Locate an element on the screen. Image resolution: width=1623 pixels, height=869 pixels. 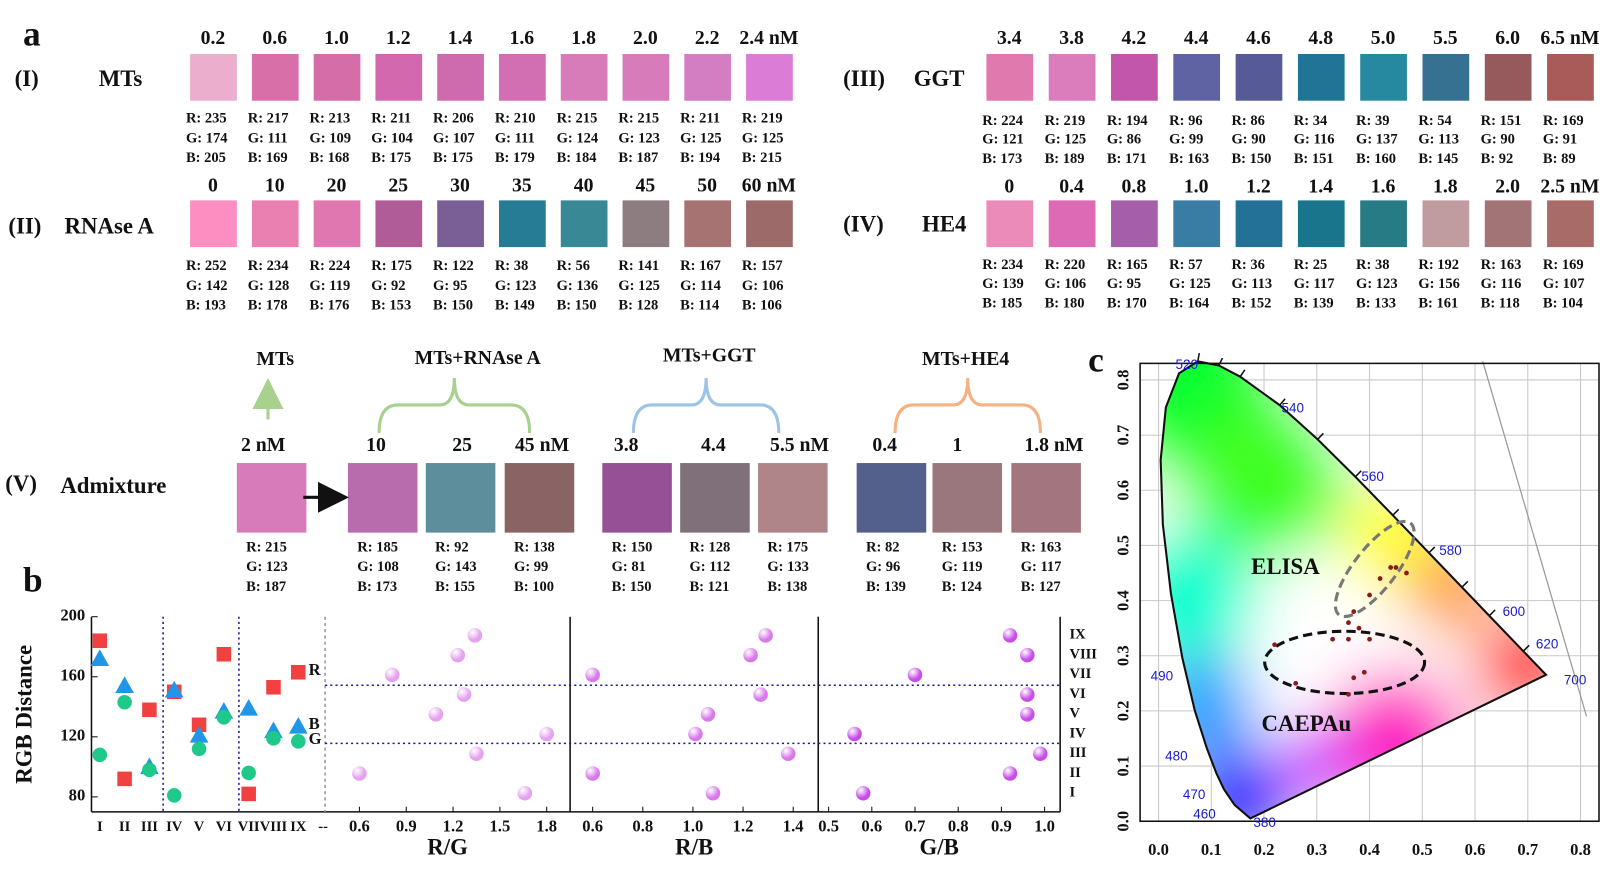
y-tick-label: I is located at coordinates (1073, 793).